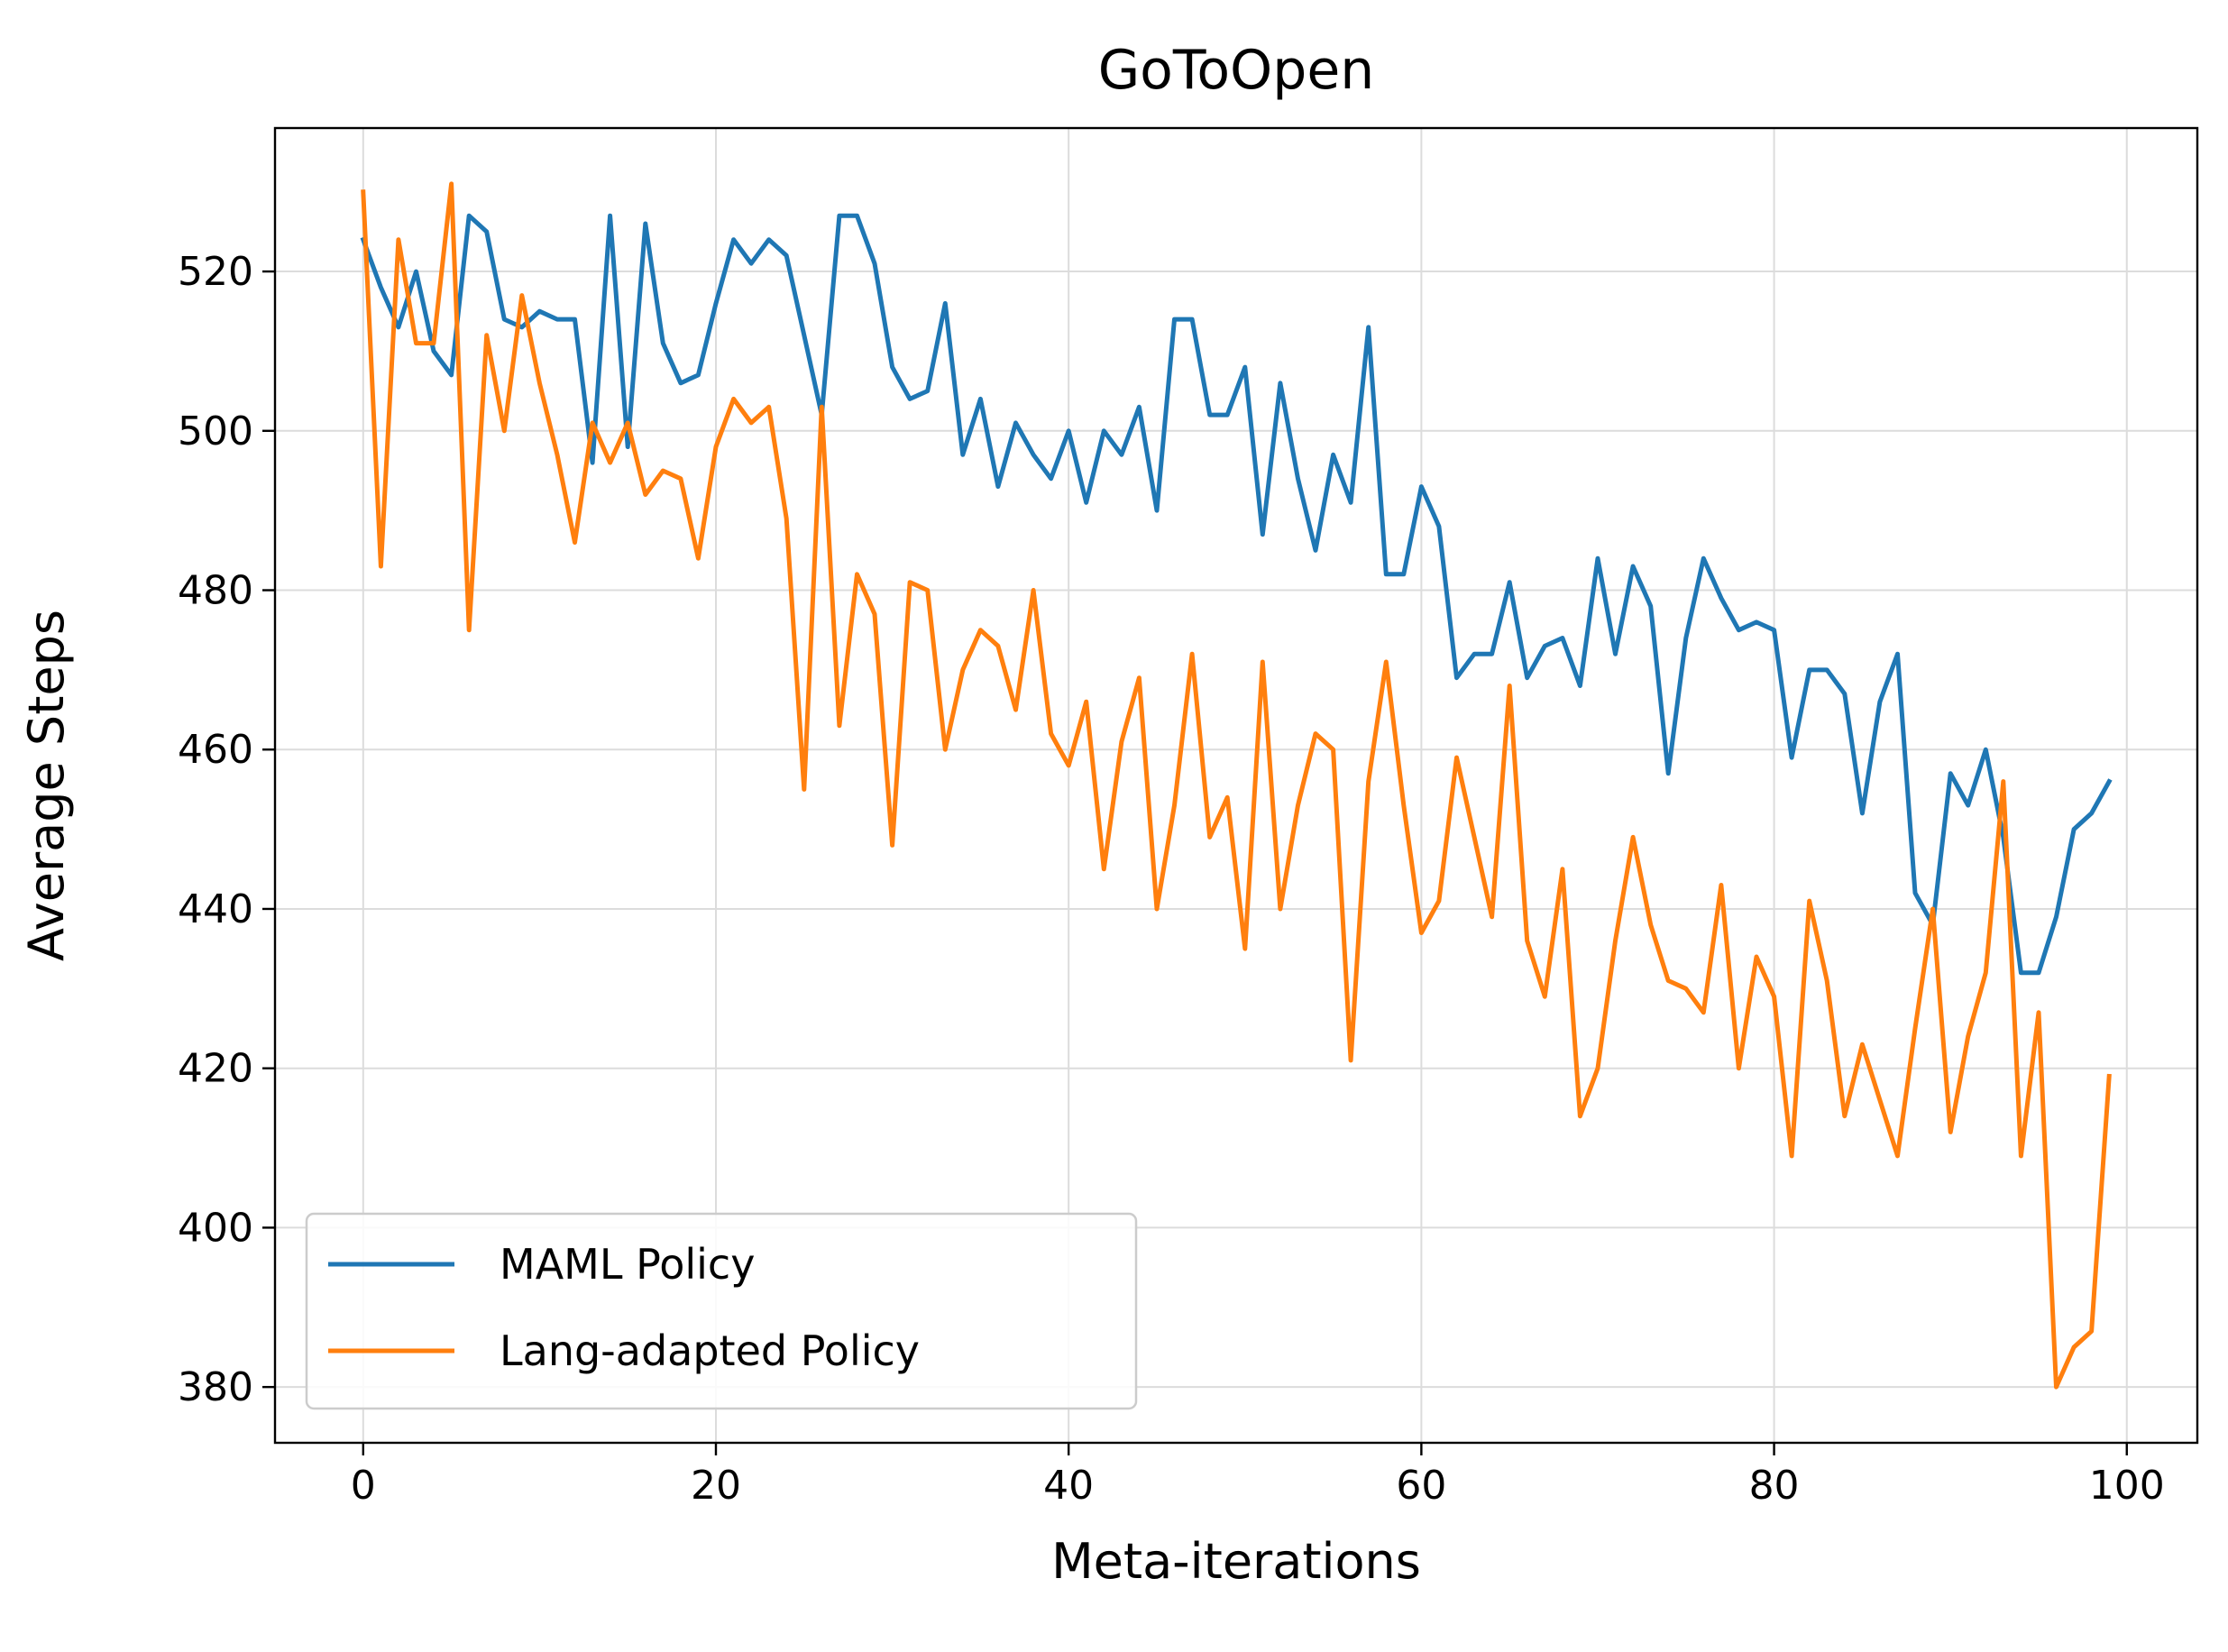 The height and width of the screenshot is (1652, 2228). What do you see at coordinates (363, 1486) in the screenshot?
I see `x-tick-label: 0` at bounding box center [363, 1486].